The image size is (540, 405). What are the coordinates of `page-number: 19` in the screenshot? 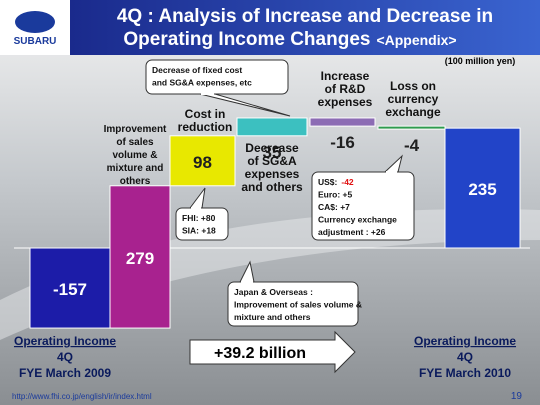 It's located at (517, 396).